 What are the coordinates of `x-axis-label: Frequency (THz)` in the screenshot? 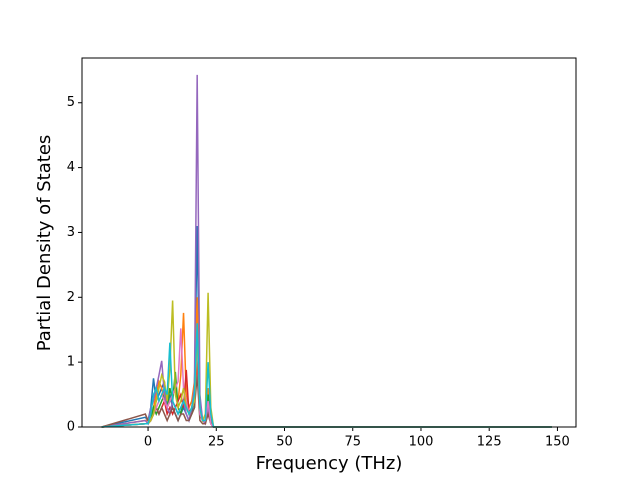 It's located at (329, 463).